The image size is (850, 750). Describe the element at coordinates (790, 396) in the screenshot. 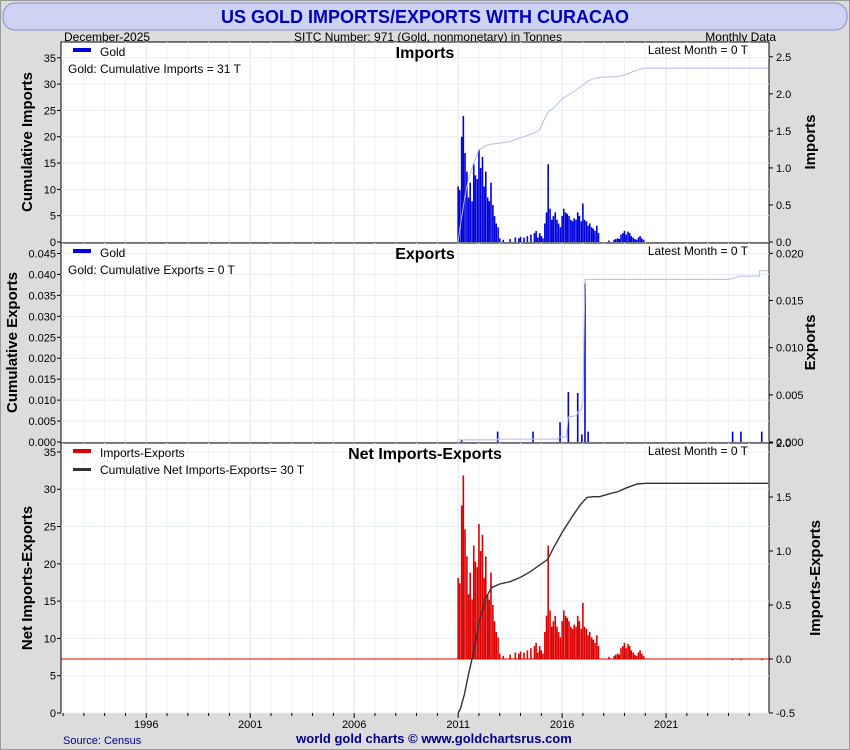

I see `exports-right-tick-label: 0.005` at that location.